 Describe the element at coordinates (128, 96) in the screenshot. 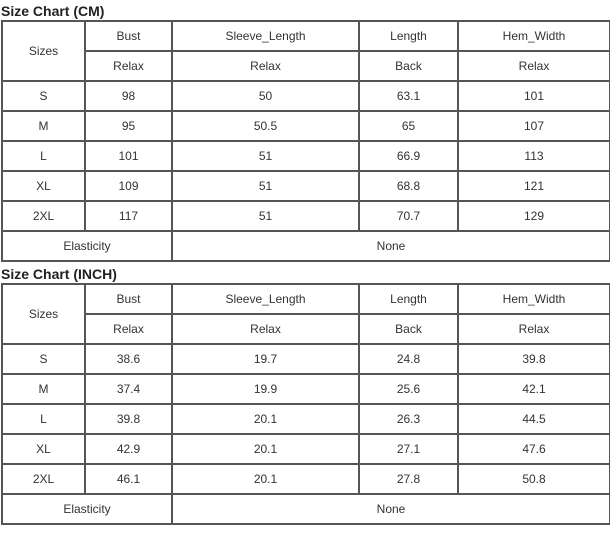

I see `value-cell: 98` at that location.